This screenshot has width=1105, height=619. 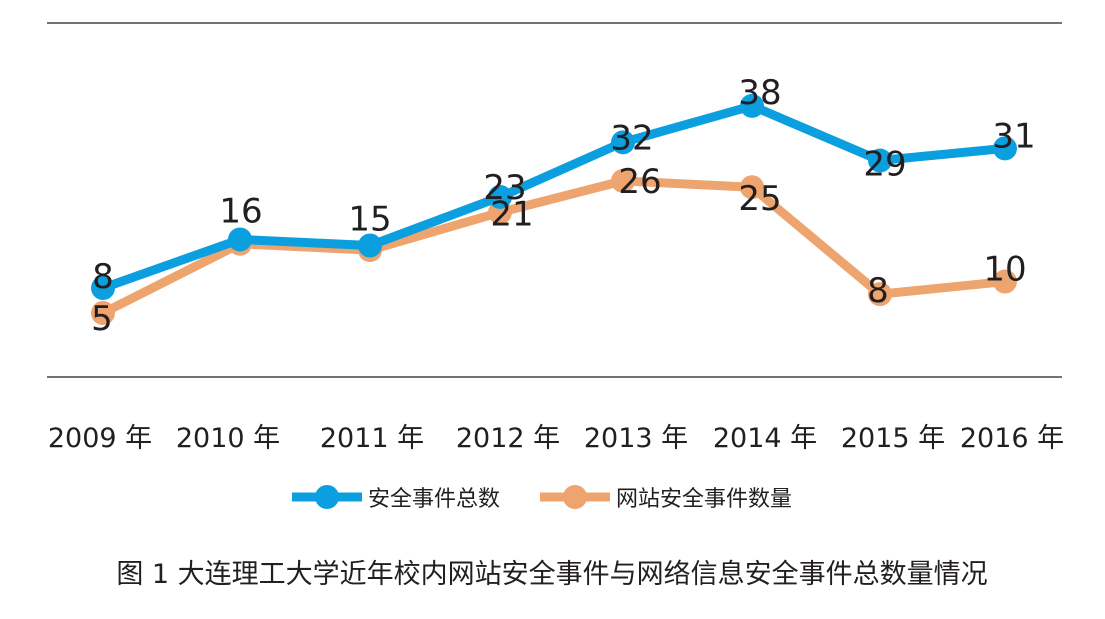 I want to click on data-label: 38, so click(x=759, y=93).